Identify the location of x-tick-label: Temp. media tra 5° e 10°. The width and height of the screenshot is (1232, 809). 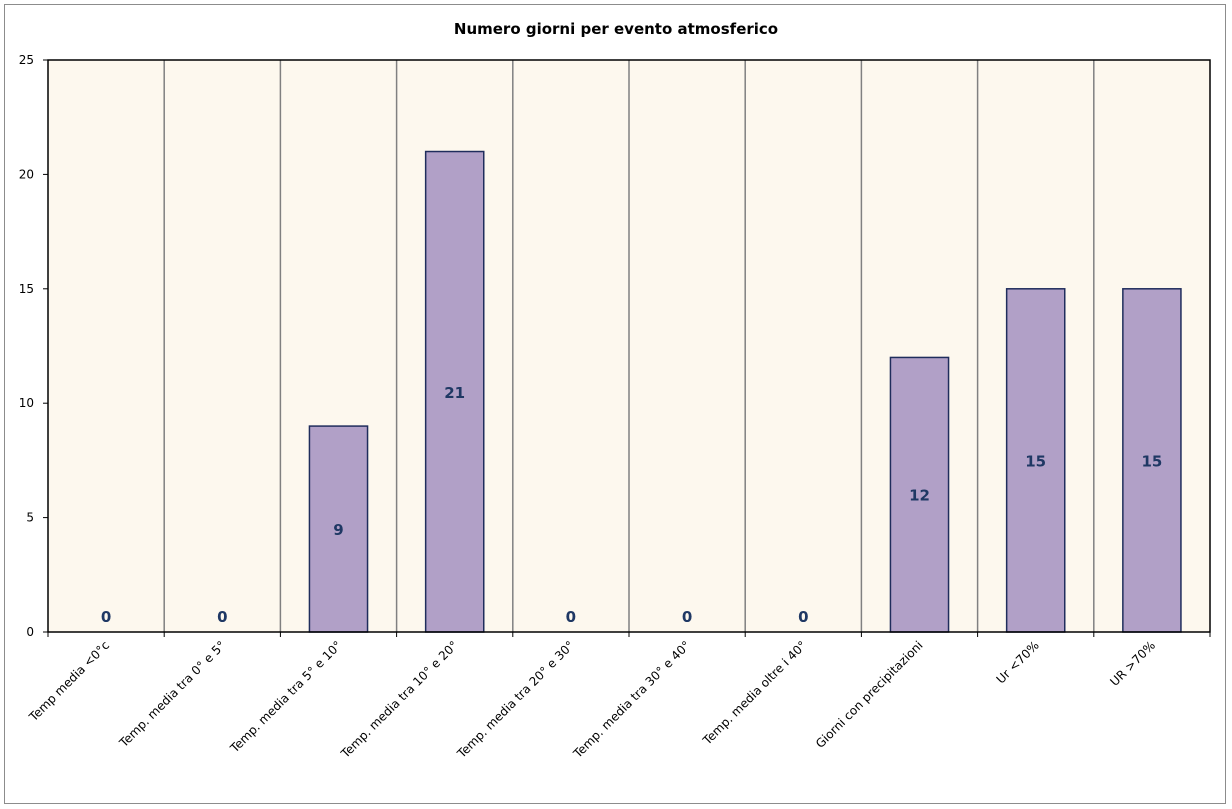
(286, 697).